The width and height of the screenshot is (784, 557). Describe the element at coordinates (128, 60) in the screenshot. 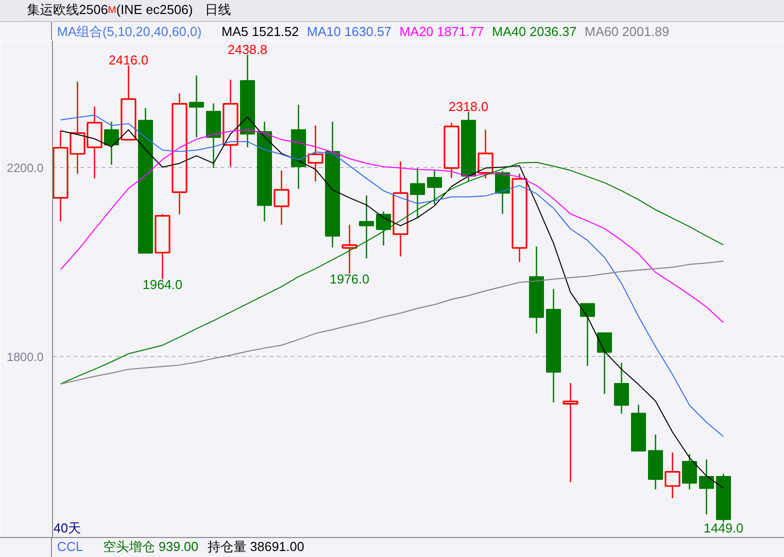

I see `annotation: 2416.0` at that location.